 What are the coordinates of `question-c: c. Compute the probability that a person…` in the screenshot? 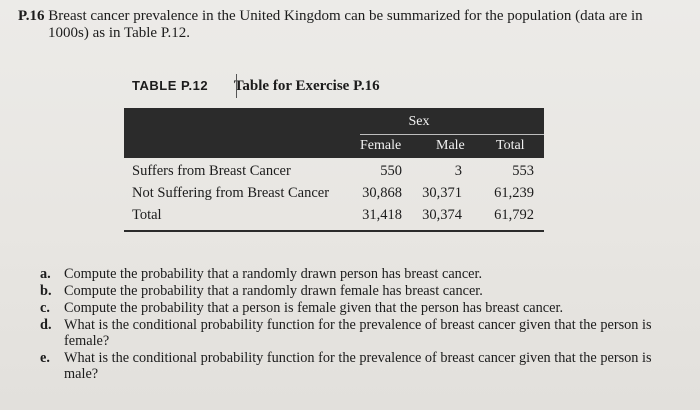 It's located at (355, 308).